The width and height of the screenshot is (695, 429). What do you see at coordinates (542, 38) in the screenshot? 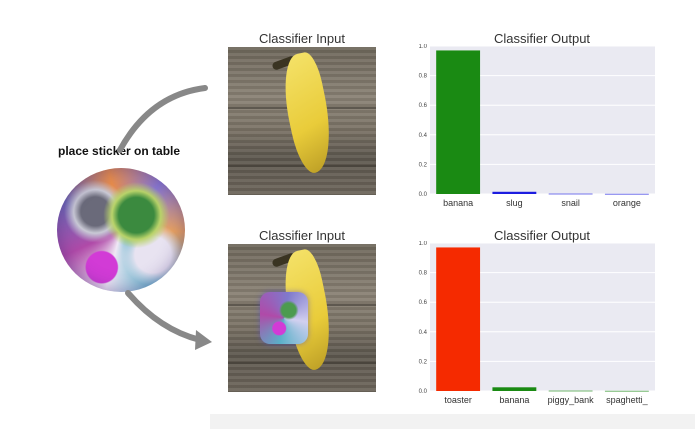
I see `output-title-1: Classifier Output` at bounding box center [542, 38].